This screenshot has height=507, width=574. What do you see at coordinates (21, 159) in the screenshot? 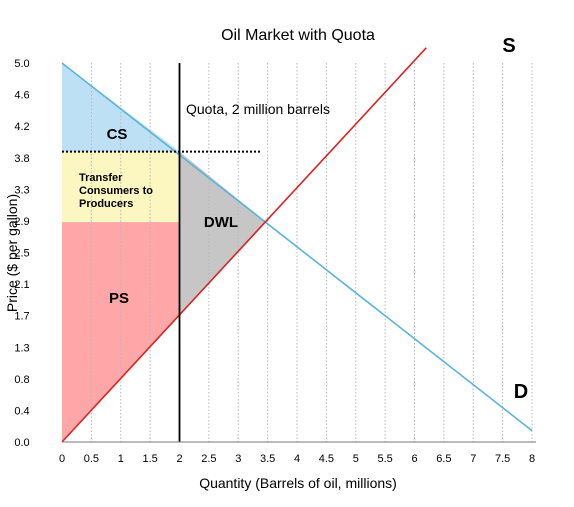
I see `y-tick-label: 3.8` at bounding box center [21, 159].